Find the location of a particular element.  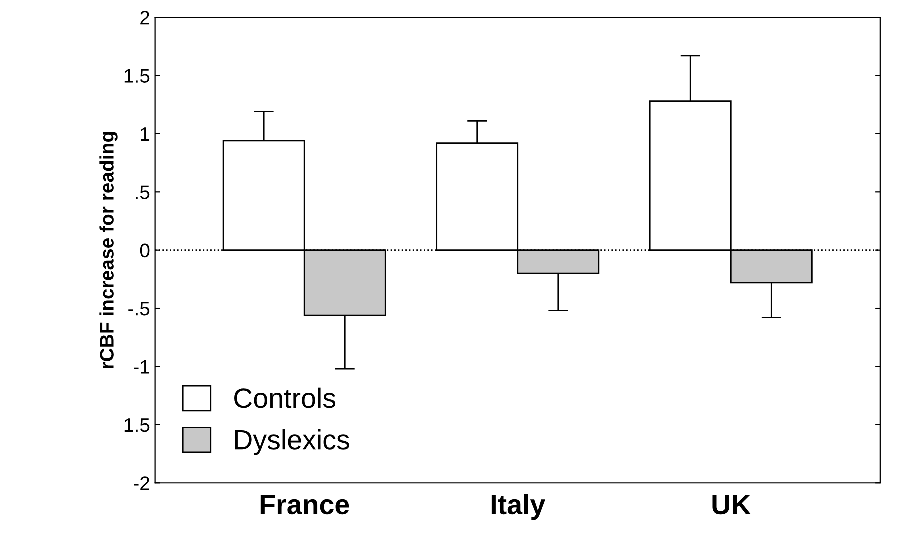

y-tick-label: -1 is located at coordinates (142, 367).